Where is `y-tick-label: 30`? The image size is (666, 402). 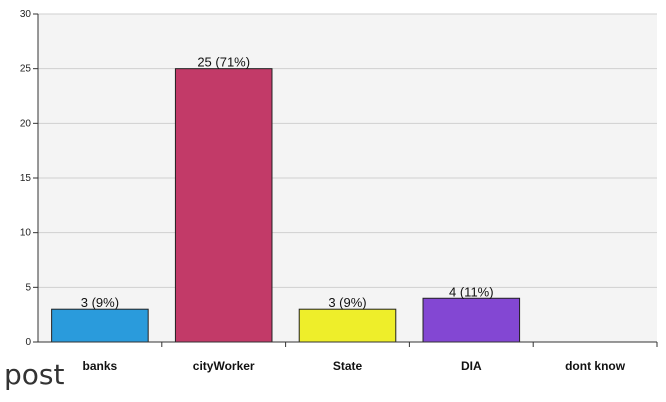 y-tick-label: 30 is located at coordinates (26, 14).